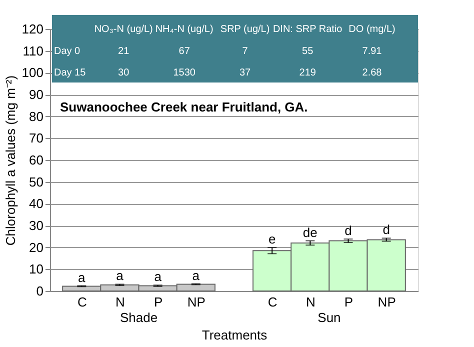  Describe the element at coordinates (245, 73) in the screenshot. I see `annotation: 37` at that location.